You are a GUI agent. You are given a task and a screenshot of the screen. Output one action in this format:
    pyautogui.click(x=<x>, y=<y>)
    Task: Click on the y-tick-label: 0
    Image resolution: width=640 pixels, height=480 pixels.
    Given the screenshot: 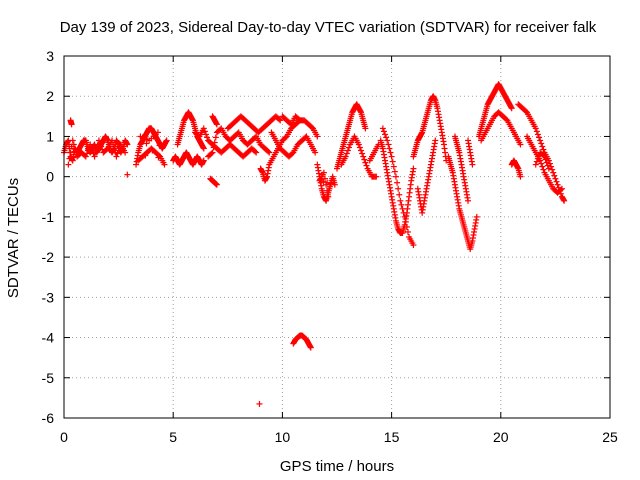 What is the action you would take?
    pyautogui.click(x=50, y=177)
    